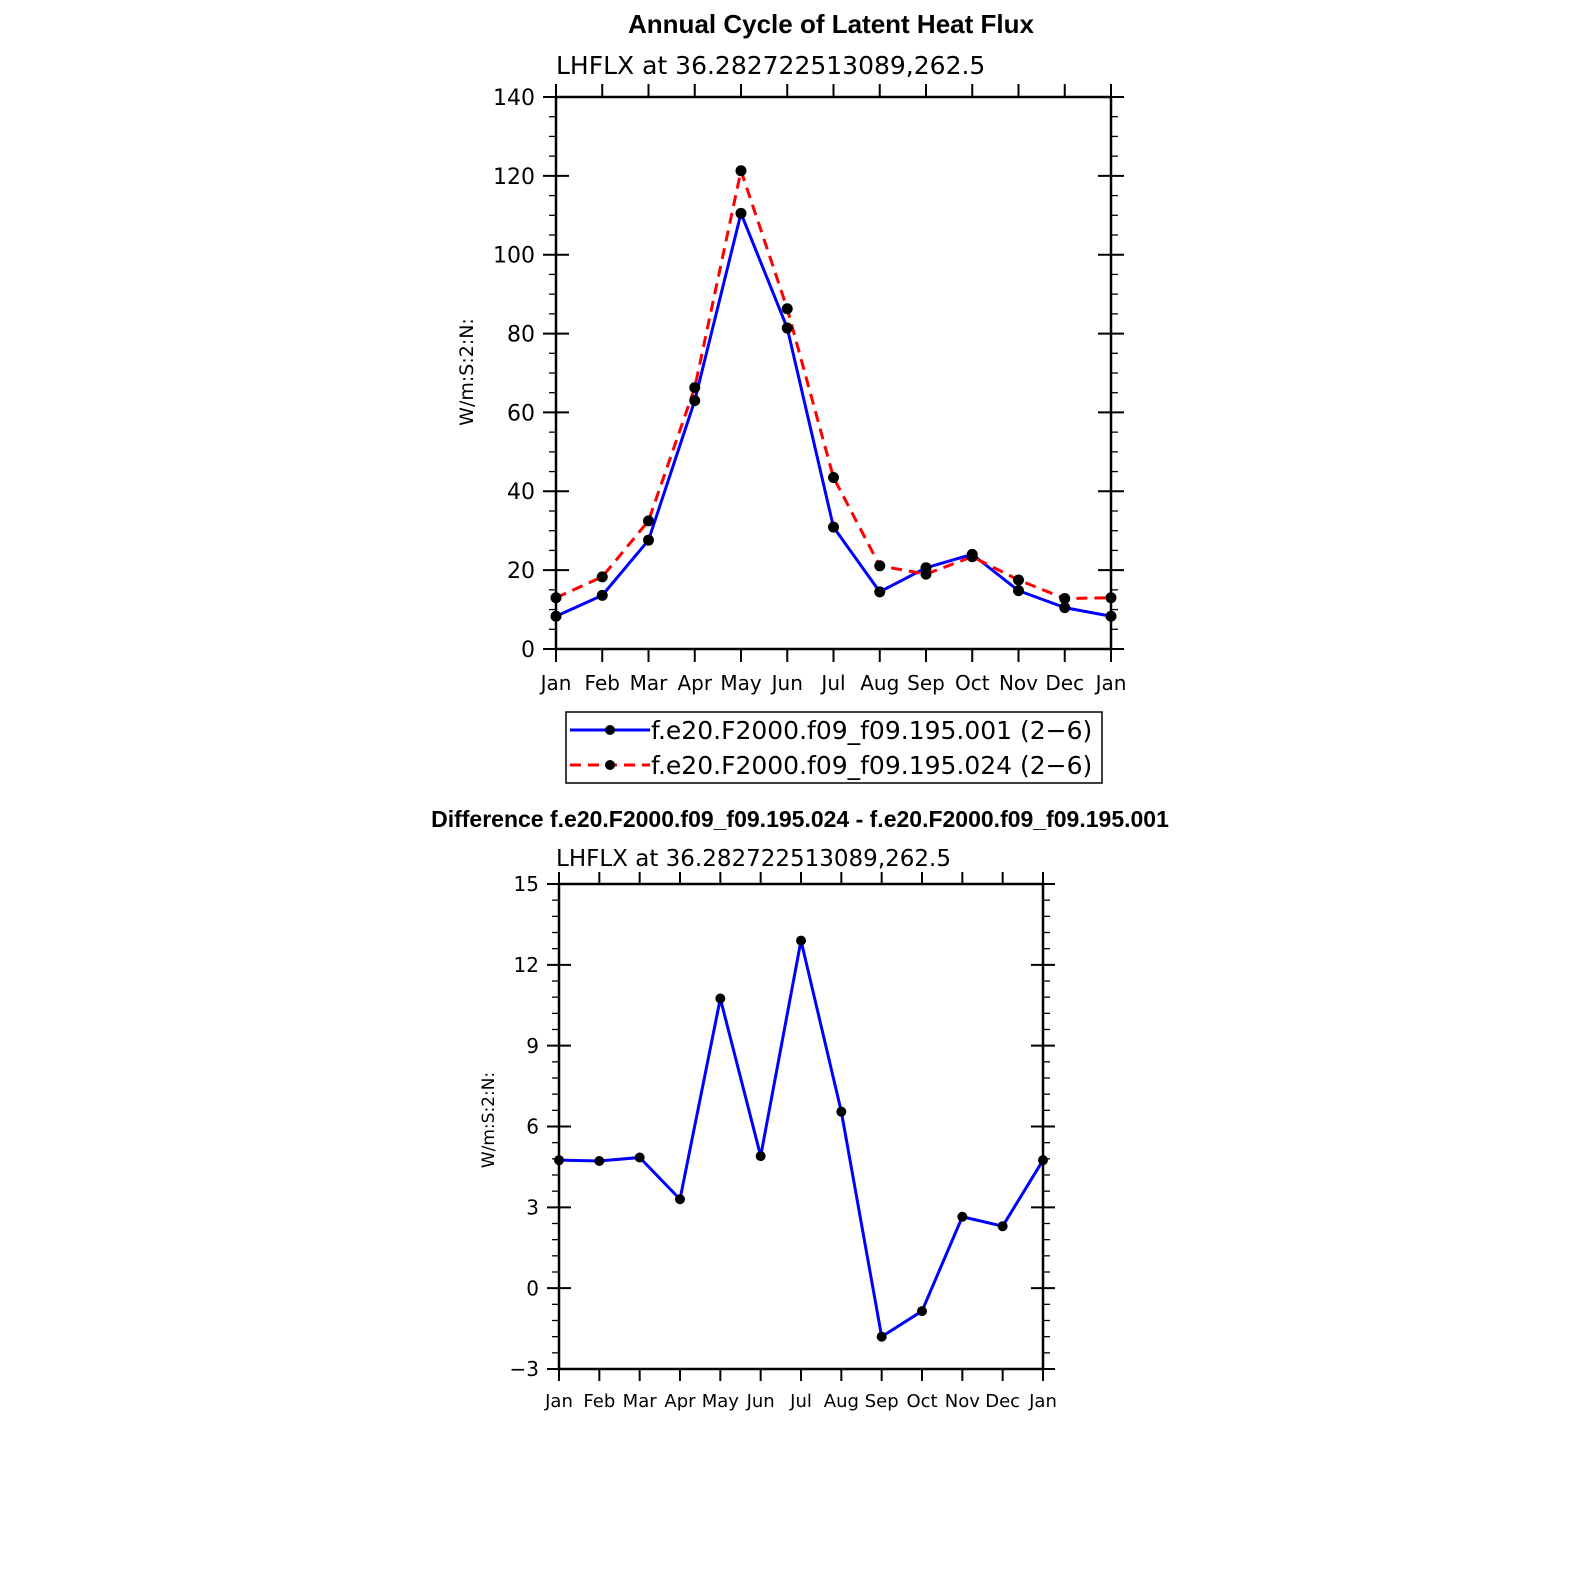 Image resolution: width=1574 pixels, height=1574 pixels. I want to click on chart1-xtick-label: Mar, so click(649, 683).